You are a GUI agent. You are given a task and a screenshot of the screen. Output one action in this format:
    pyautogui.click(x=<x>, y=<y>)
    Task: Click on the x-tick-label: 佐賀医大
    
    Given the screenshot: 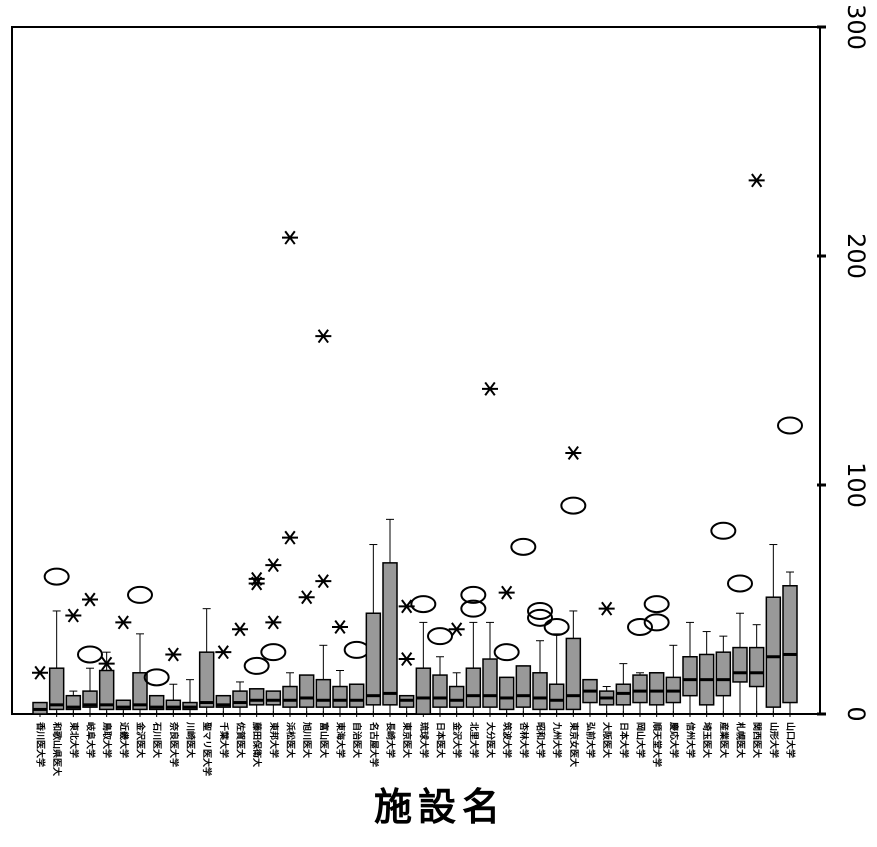 What is the action you would take?
    pyautogui.click(x=241, y=739)
    